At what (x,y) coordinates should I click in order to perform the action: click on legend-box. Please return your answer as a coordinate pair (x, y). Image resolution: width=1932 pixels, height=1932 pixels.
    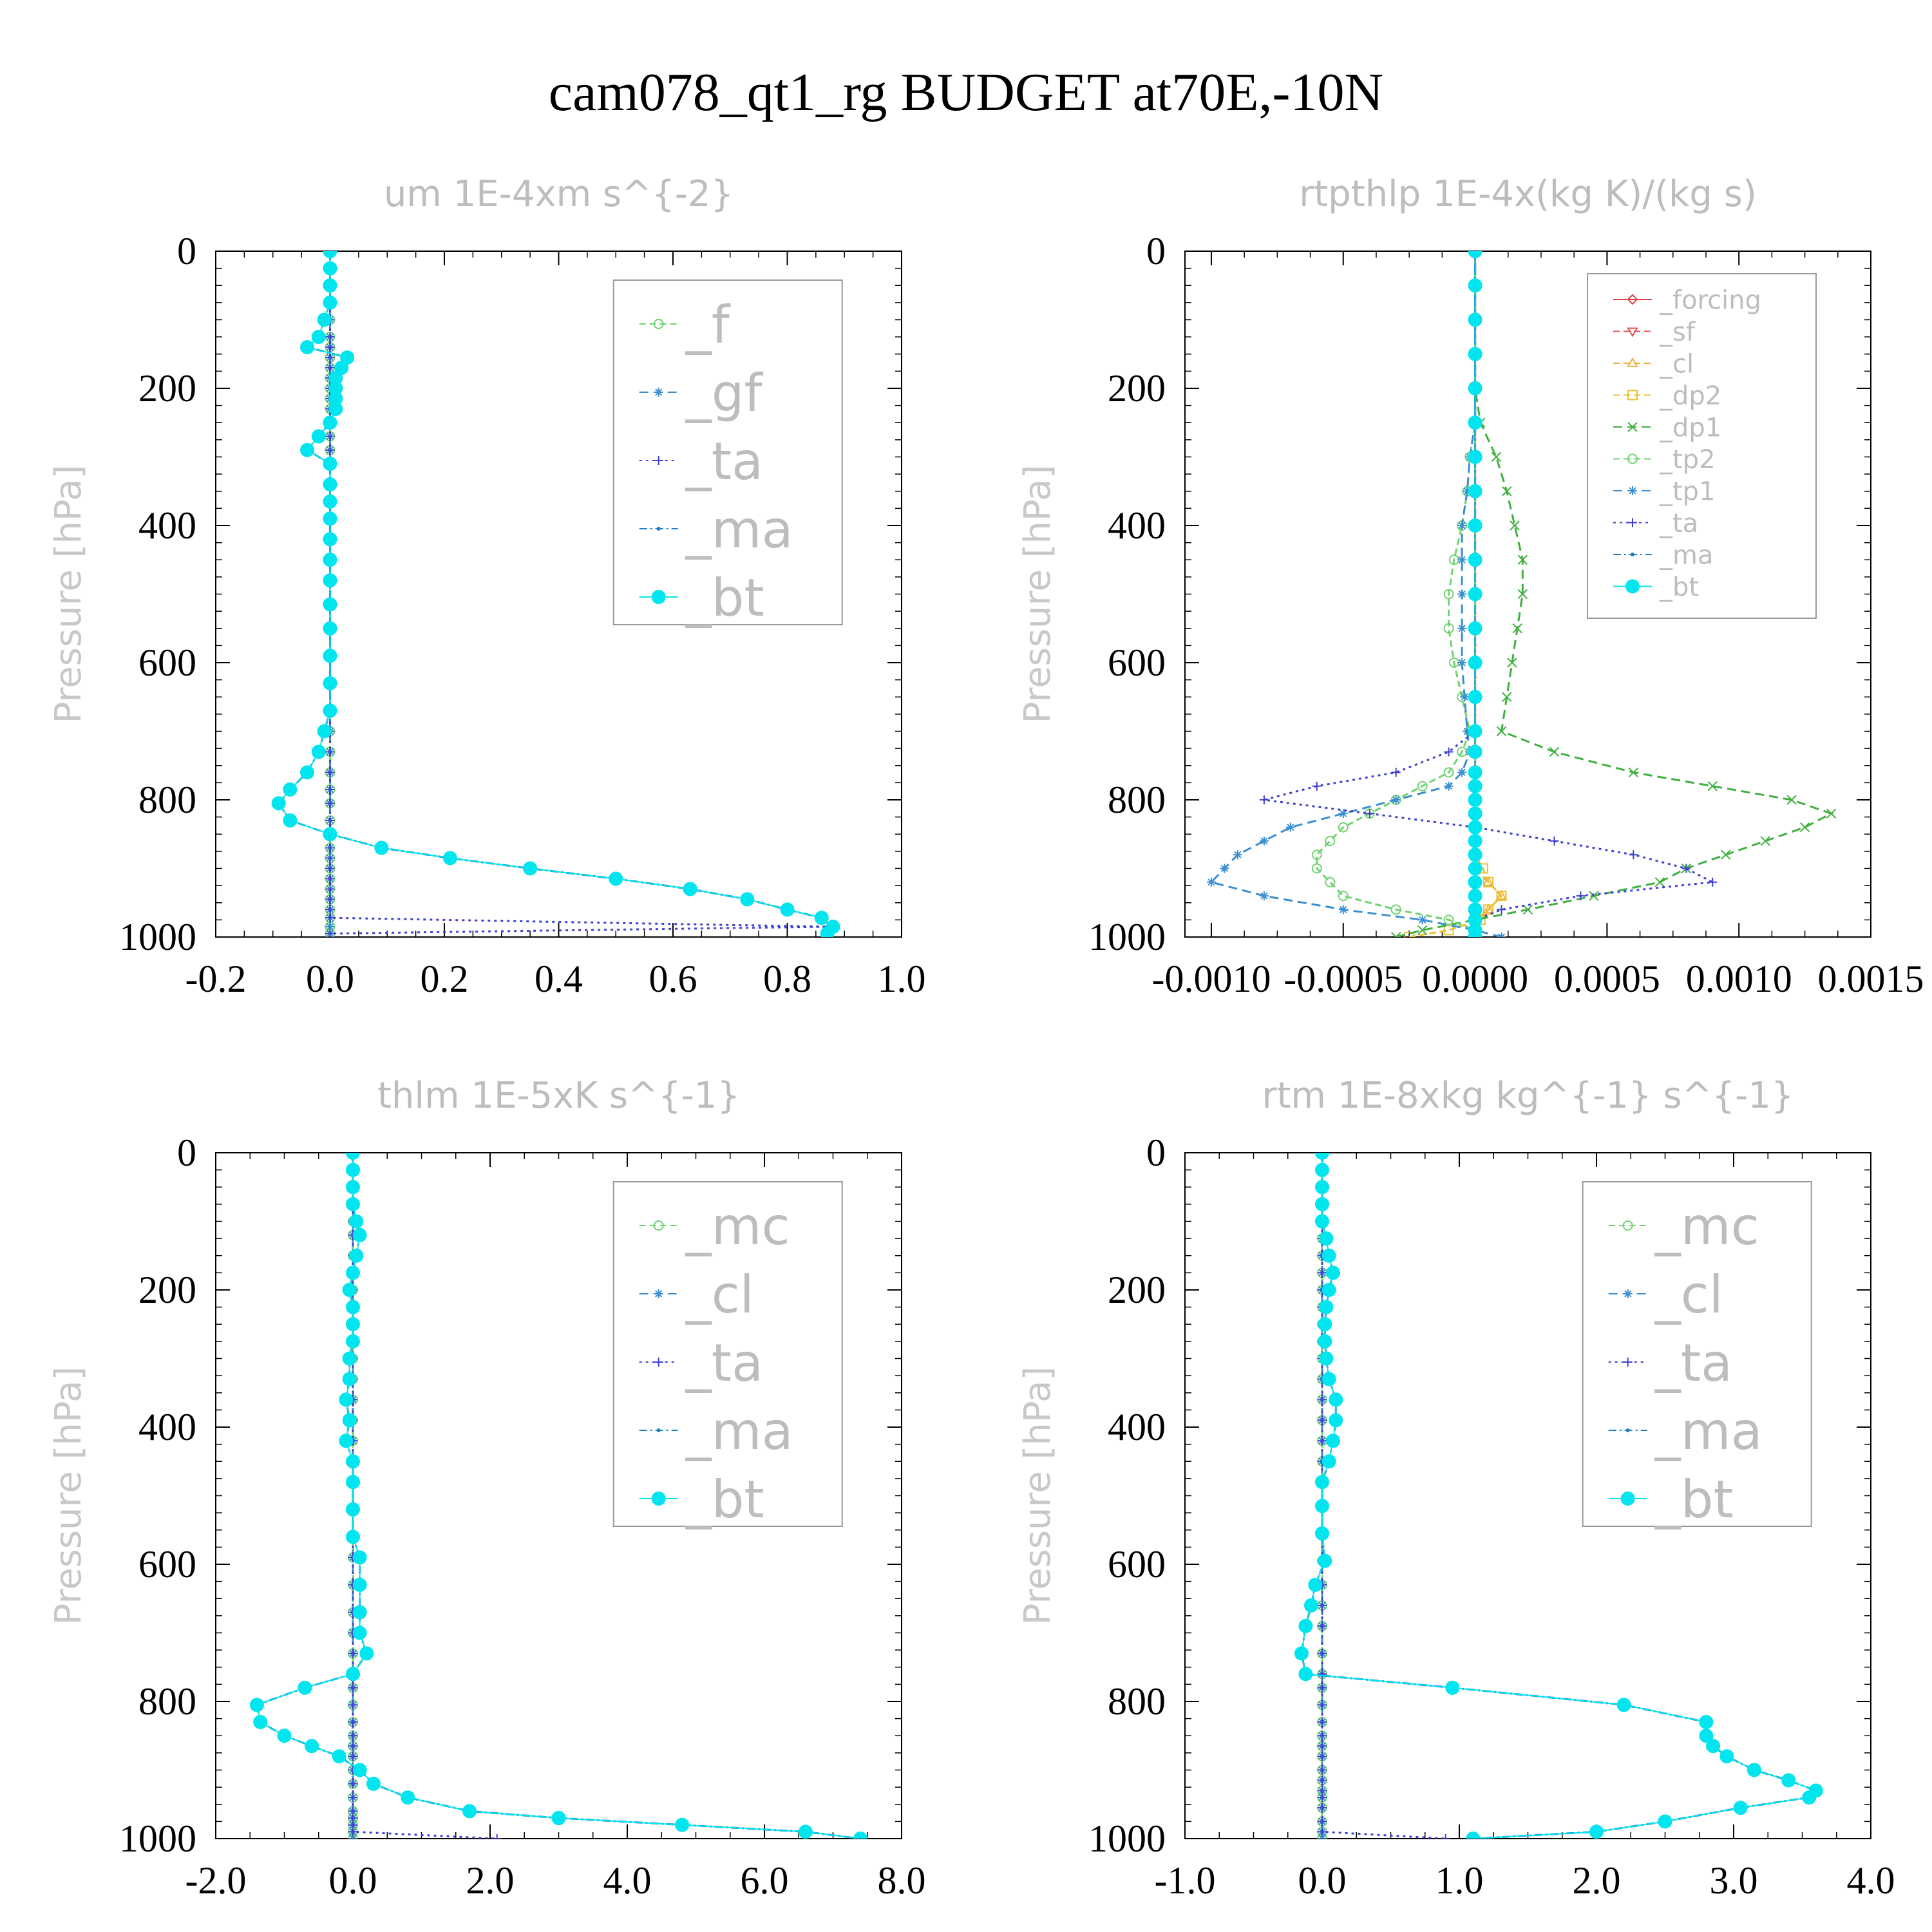
    Looking at the image, I should click on (727, 1354).